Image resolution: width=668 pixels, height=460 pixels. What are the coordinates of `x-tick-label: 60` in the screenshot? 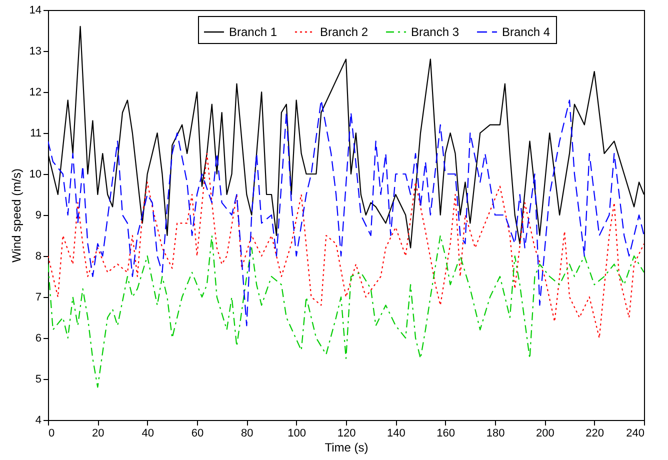 It's located at (197, 434).